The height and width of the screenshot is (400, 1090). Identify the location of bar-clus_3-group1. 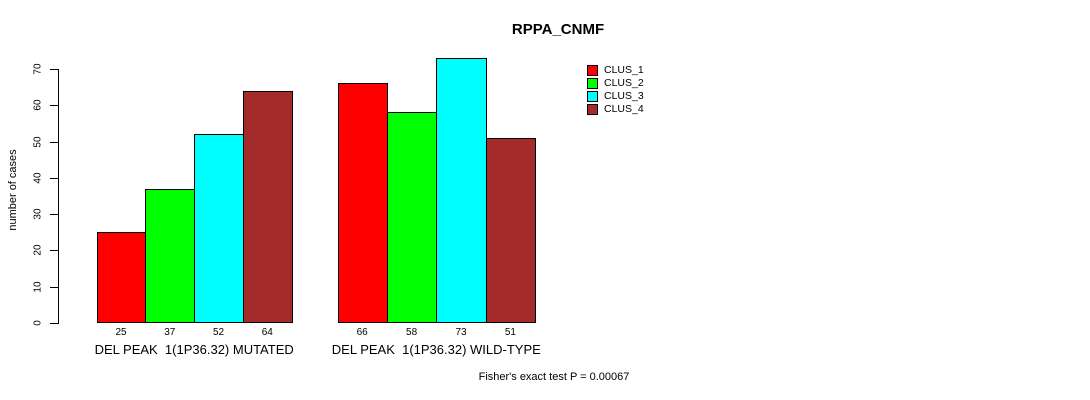
(219, 228).